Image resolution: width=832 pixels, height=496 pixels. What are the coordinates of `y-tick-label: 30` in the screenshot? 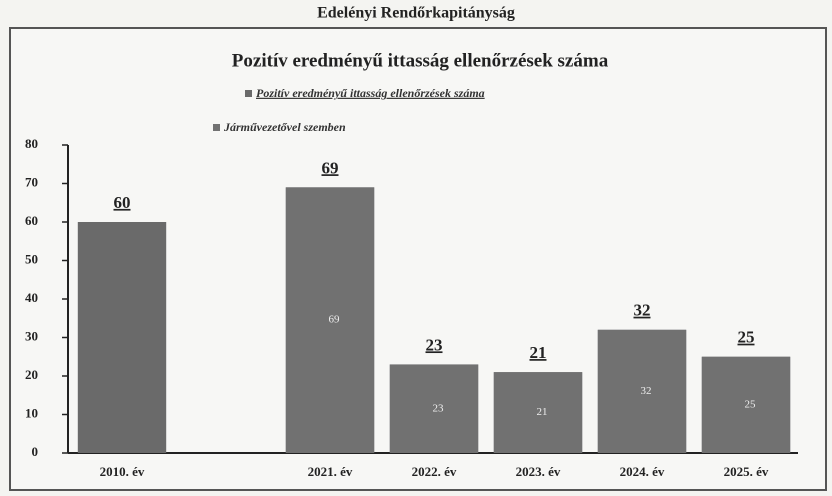 It's located at (31, 335).